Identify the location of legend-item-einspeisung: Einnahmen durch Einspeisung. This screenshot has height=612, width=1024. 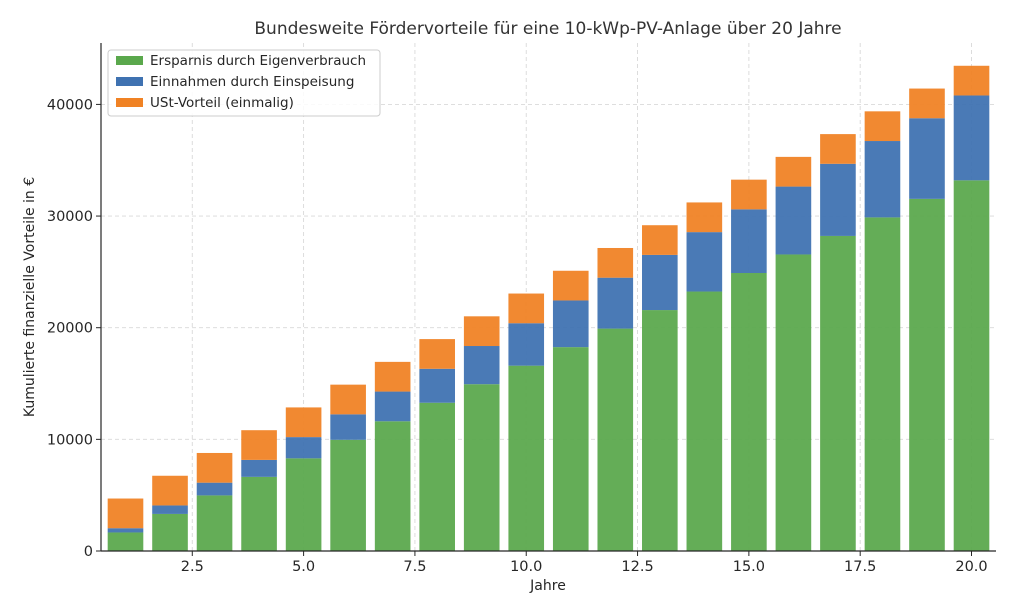
(235, 82).